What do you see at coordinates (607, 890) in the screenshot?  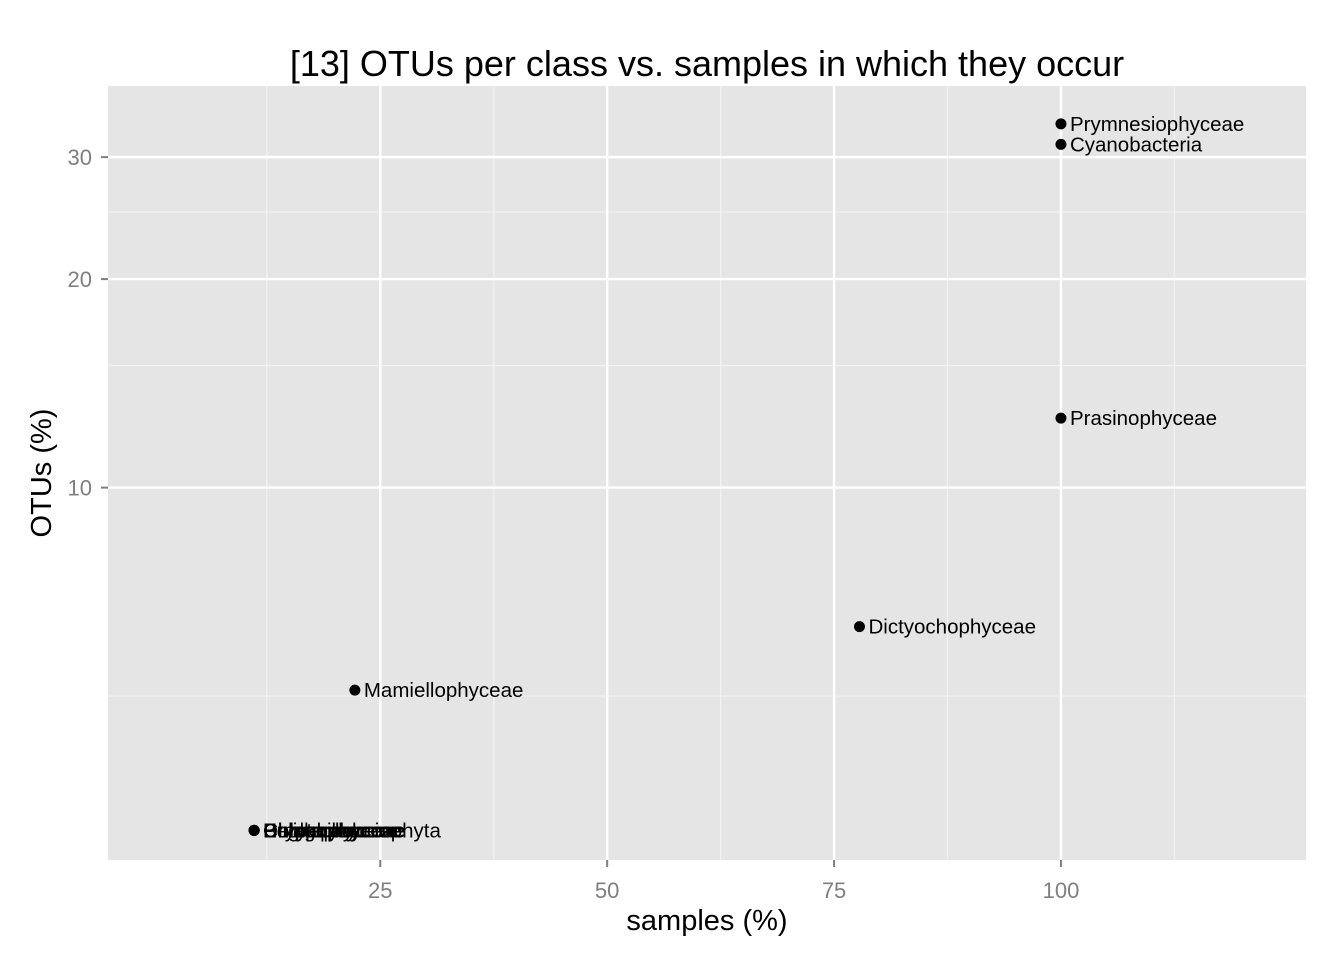 I see `x-tick-label: 50` at bounding box center [607, 890].